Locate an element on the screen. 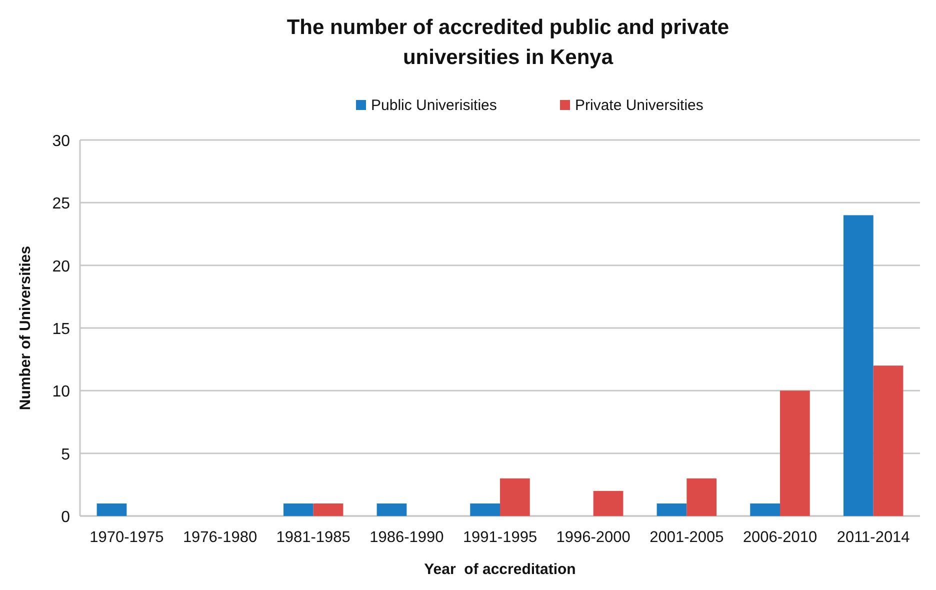 The width and height of the screenshot is (936, 590). x-tick-label: 1970-1975 is located at coordinates (127, 537).